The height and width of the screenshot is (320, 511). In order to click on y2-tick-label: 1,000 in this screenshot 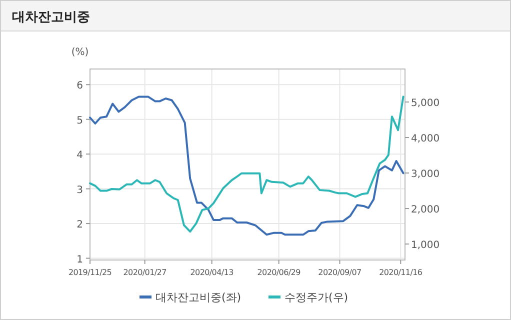, I will do `click(425, 246)`.